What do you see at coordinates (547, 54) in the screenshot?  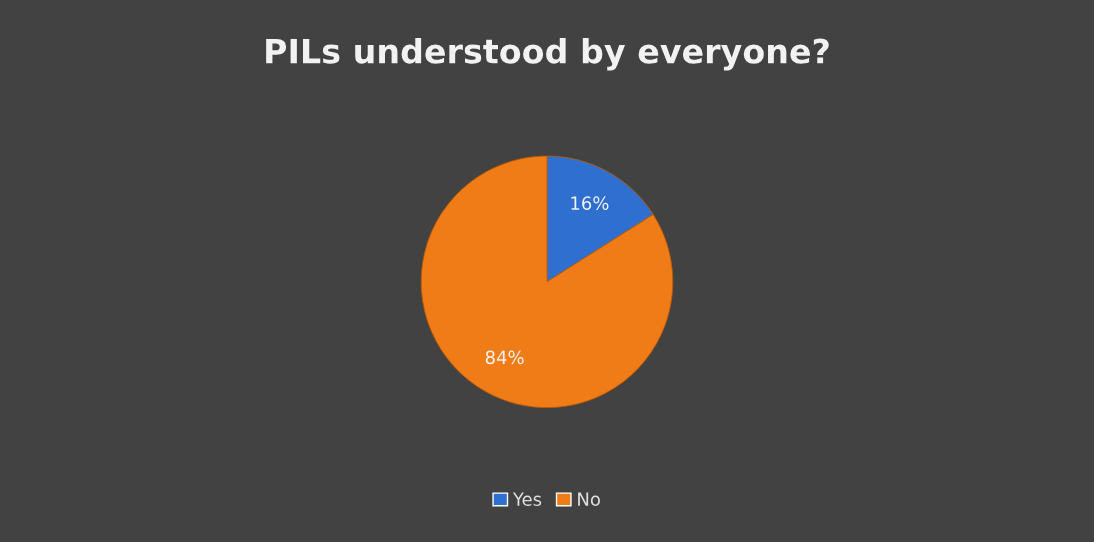 I see `chart-title: PILs understood by everyone?` at bounding box center [547, 54].